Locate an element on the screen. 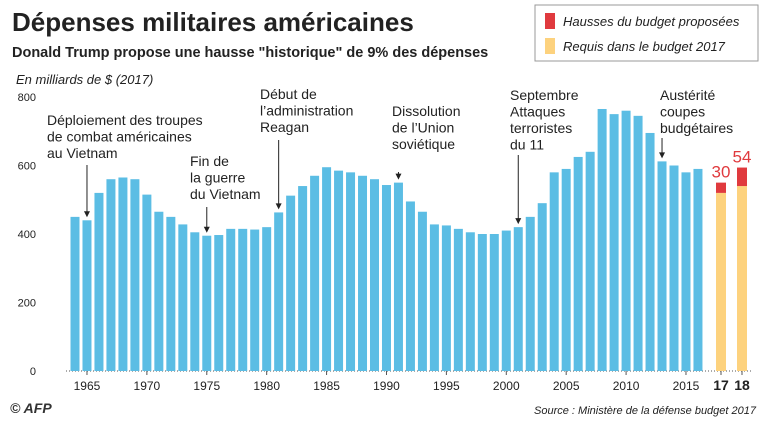 The width and height of the screenshot is (768, 427). x-tick-label: 2000 is located at coordinates (506, 386).